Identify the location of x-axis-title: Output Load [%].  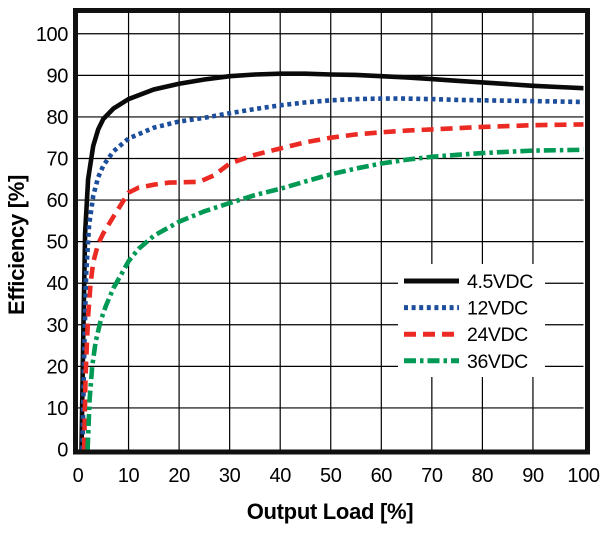
(330, 511).